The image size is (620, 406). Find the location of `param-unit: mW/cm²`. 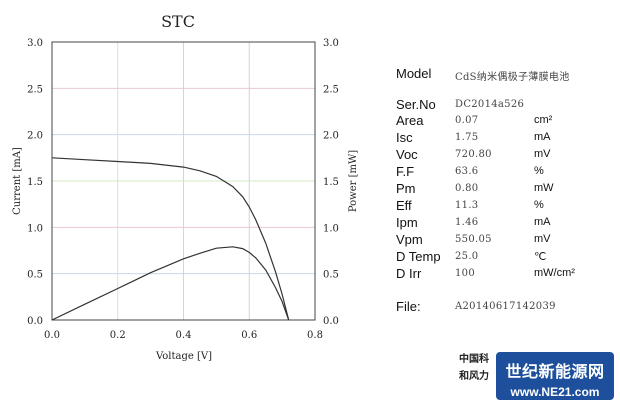

param-unit: mW/cm² is located at coordinates (554, 273).